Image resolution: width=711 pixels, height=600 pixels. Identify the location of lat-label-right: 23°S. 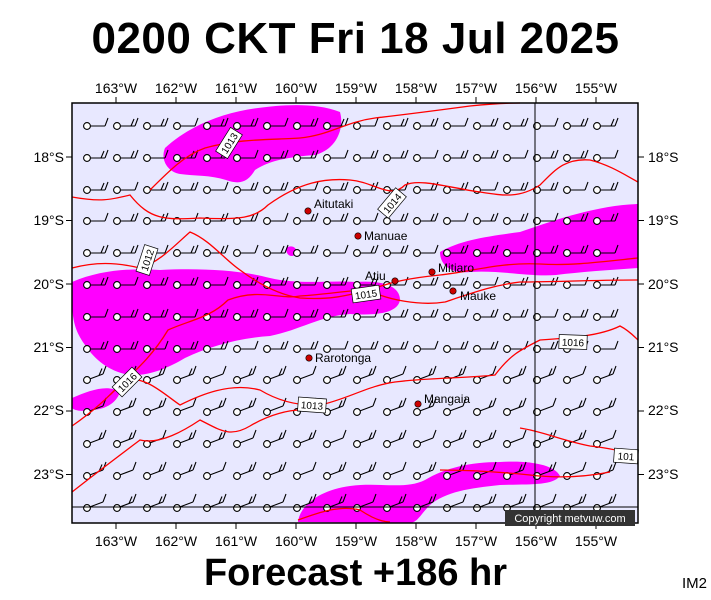
(663, 474).